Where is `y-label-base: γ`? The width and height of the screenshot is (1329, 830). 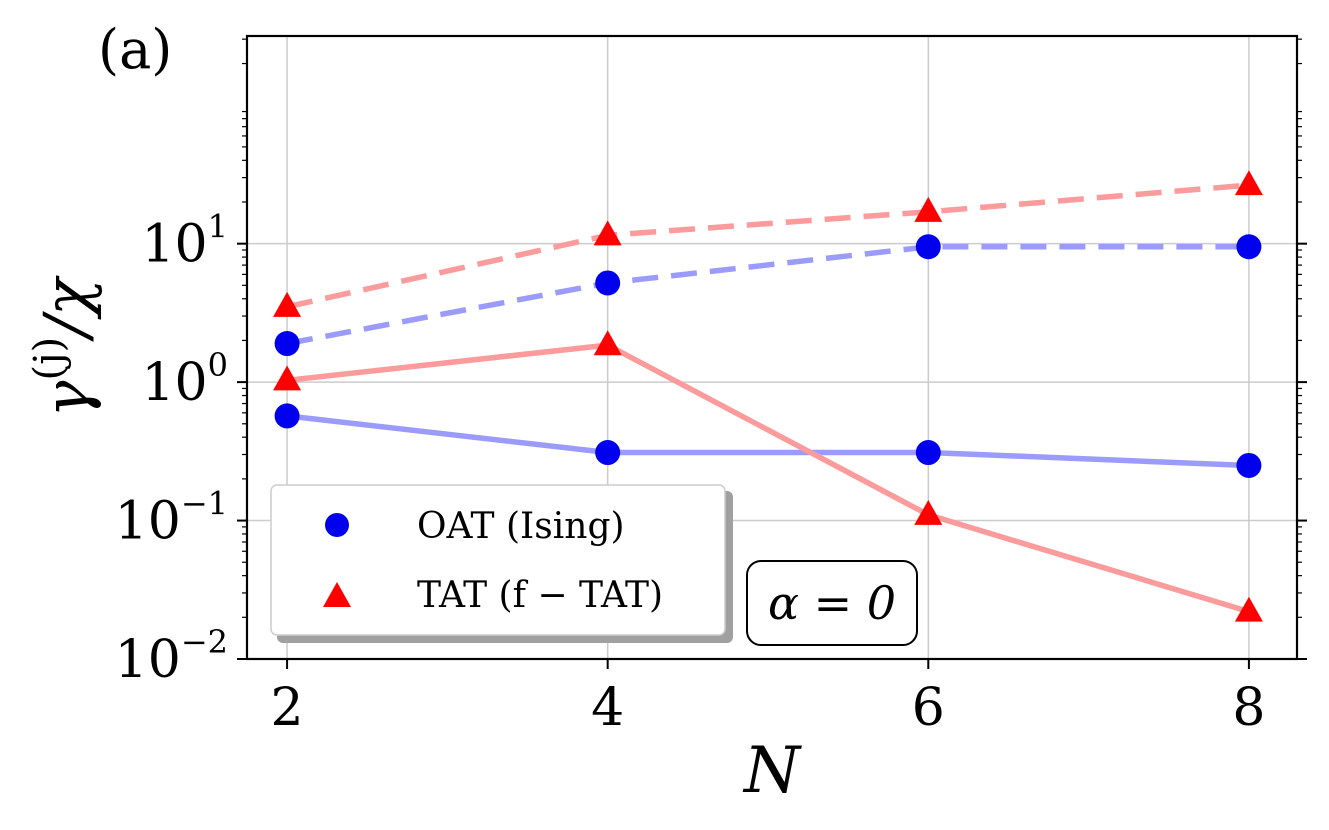 y-label-base: γ is located at coordinates (66, 399).